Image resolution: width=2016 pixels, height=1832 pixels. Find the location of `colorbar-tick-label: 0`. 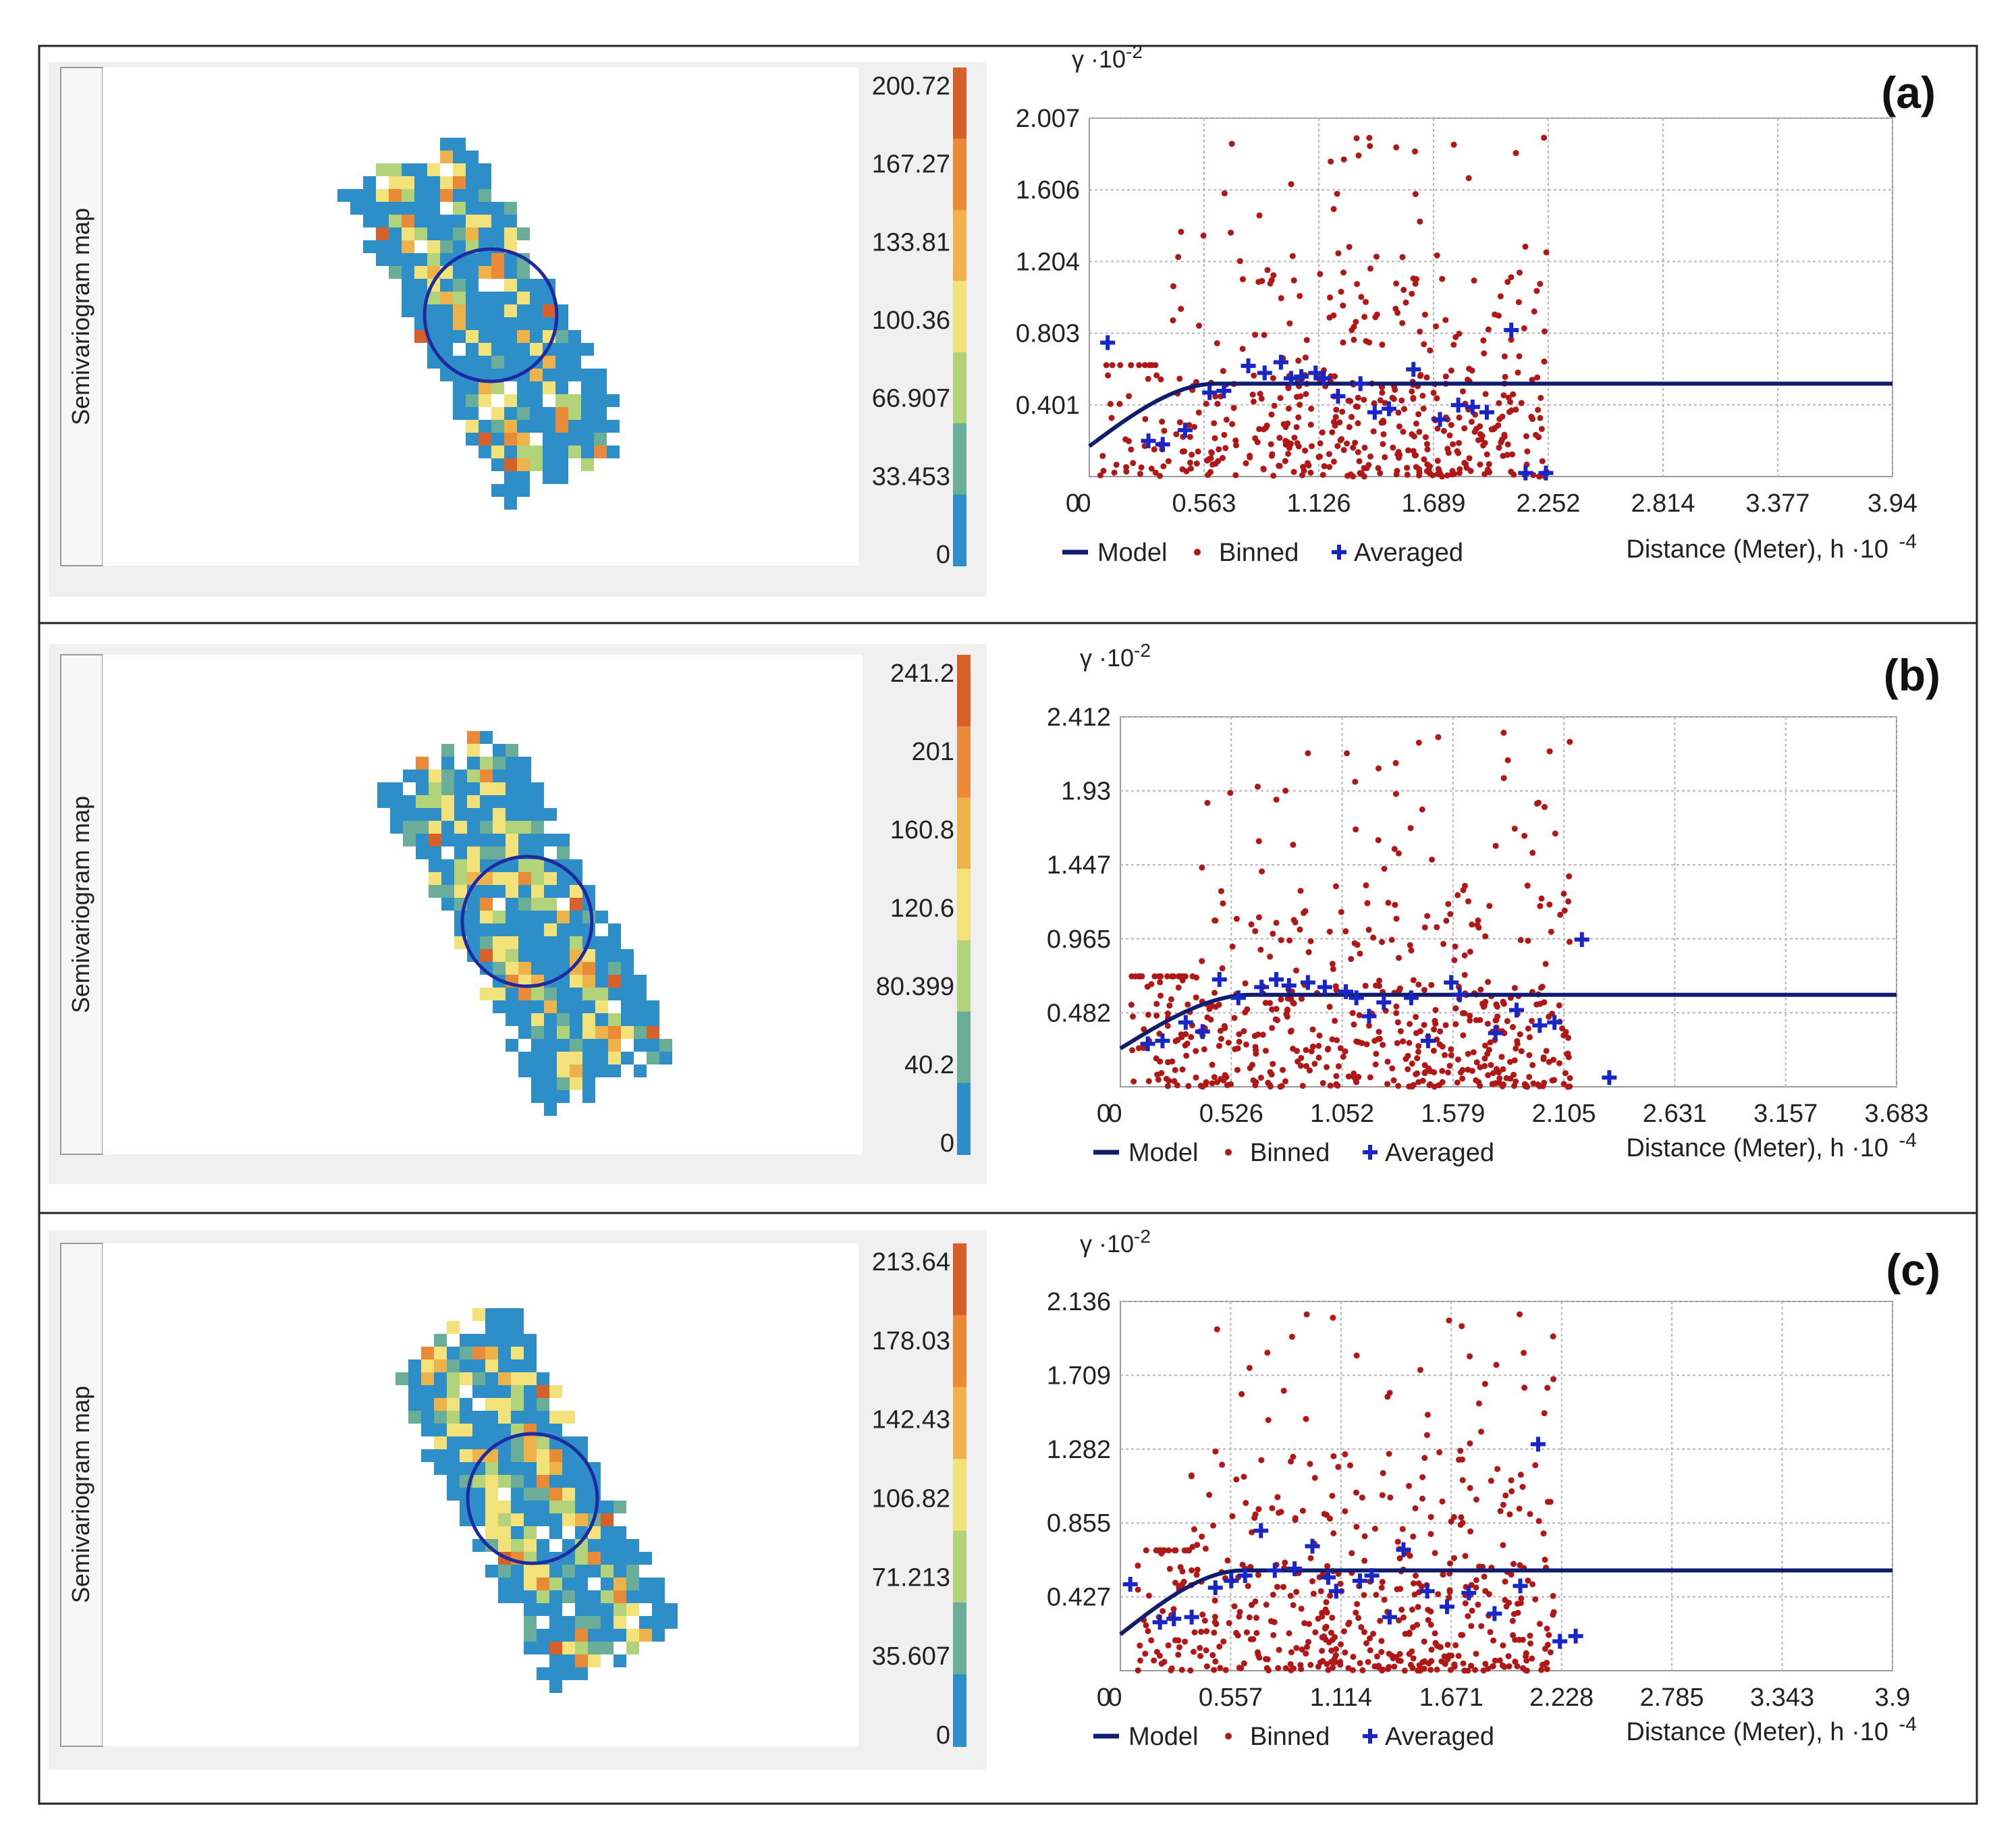

colorbar-tick-label: 0 is located at coordinates (943, 1735).